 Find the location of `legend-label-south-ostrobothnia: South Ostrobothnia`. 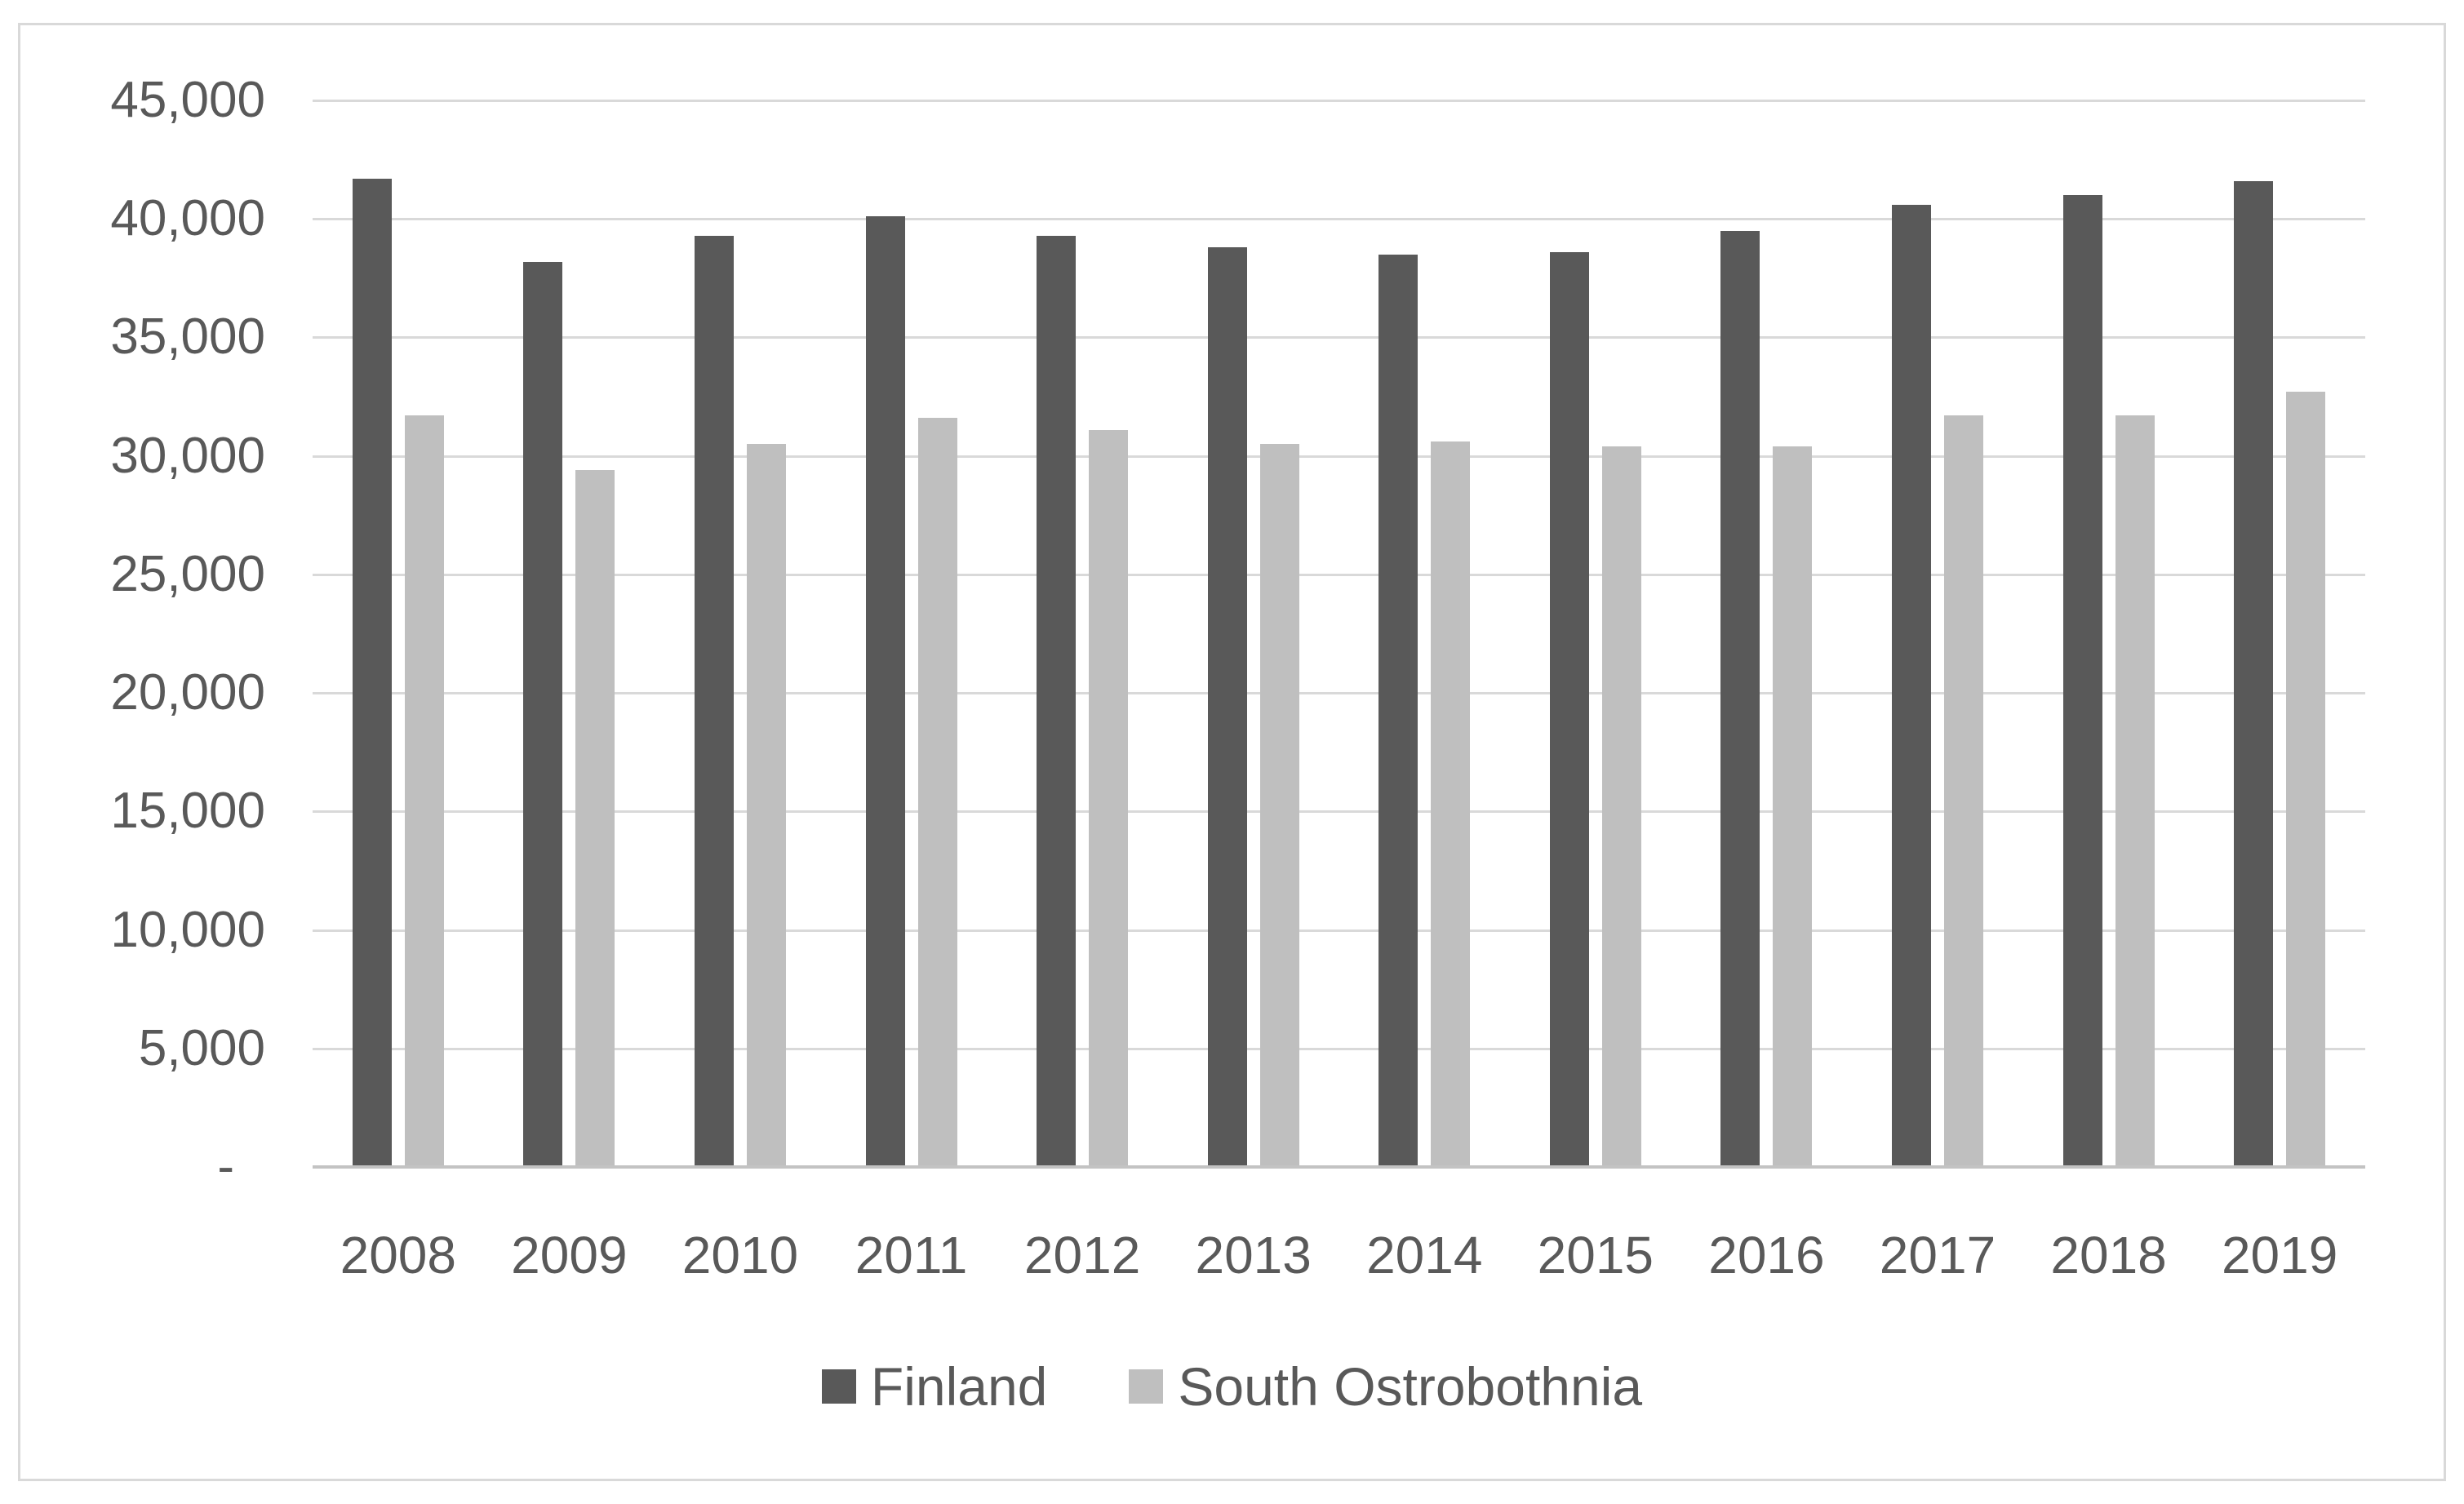

legend-label-south-ostrobothnia: South Ostrobothnia is located at coordinates (1411, 1386).